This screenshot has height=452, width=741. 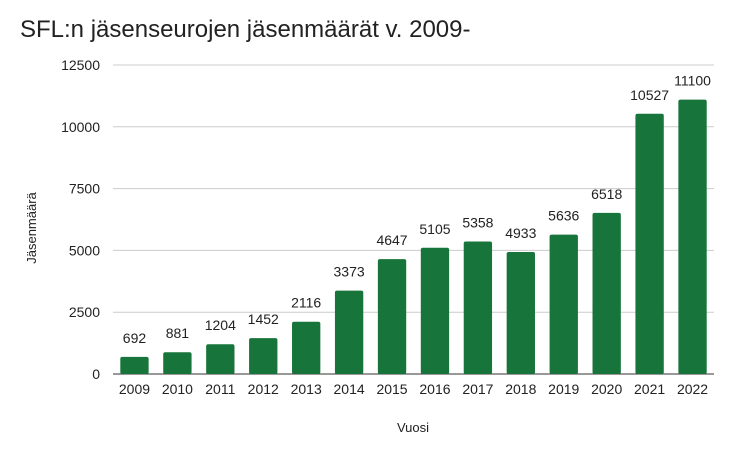 I want to click on x-tick-label-2009: 2009, so click(x=134, y=389).